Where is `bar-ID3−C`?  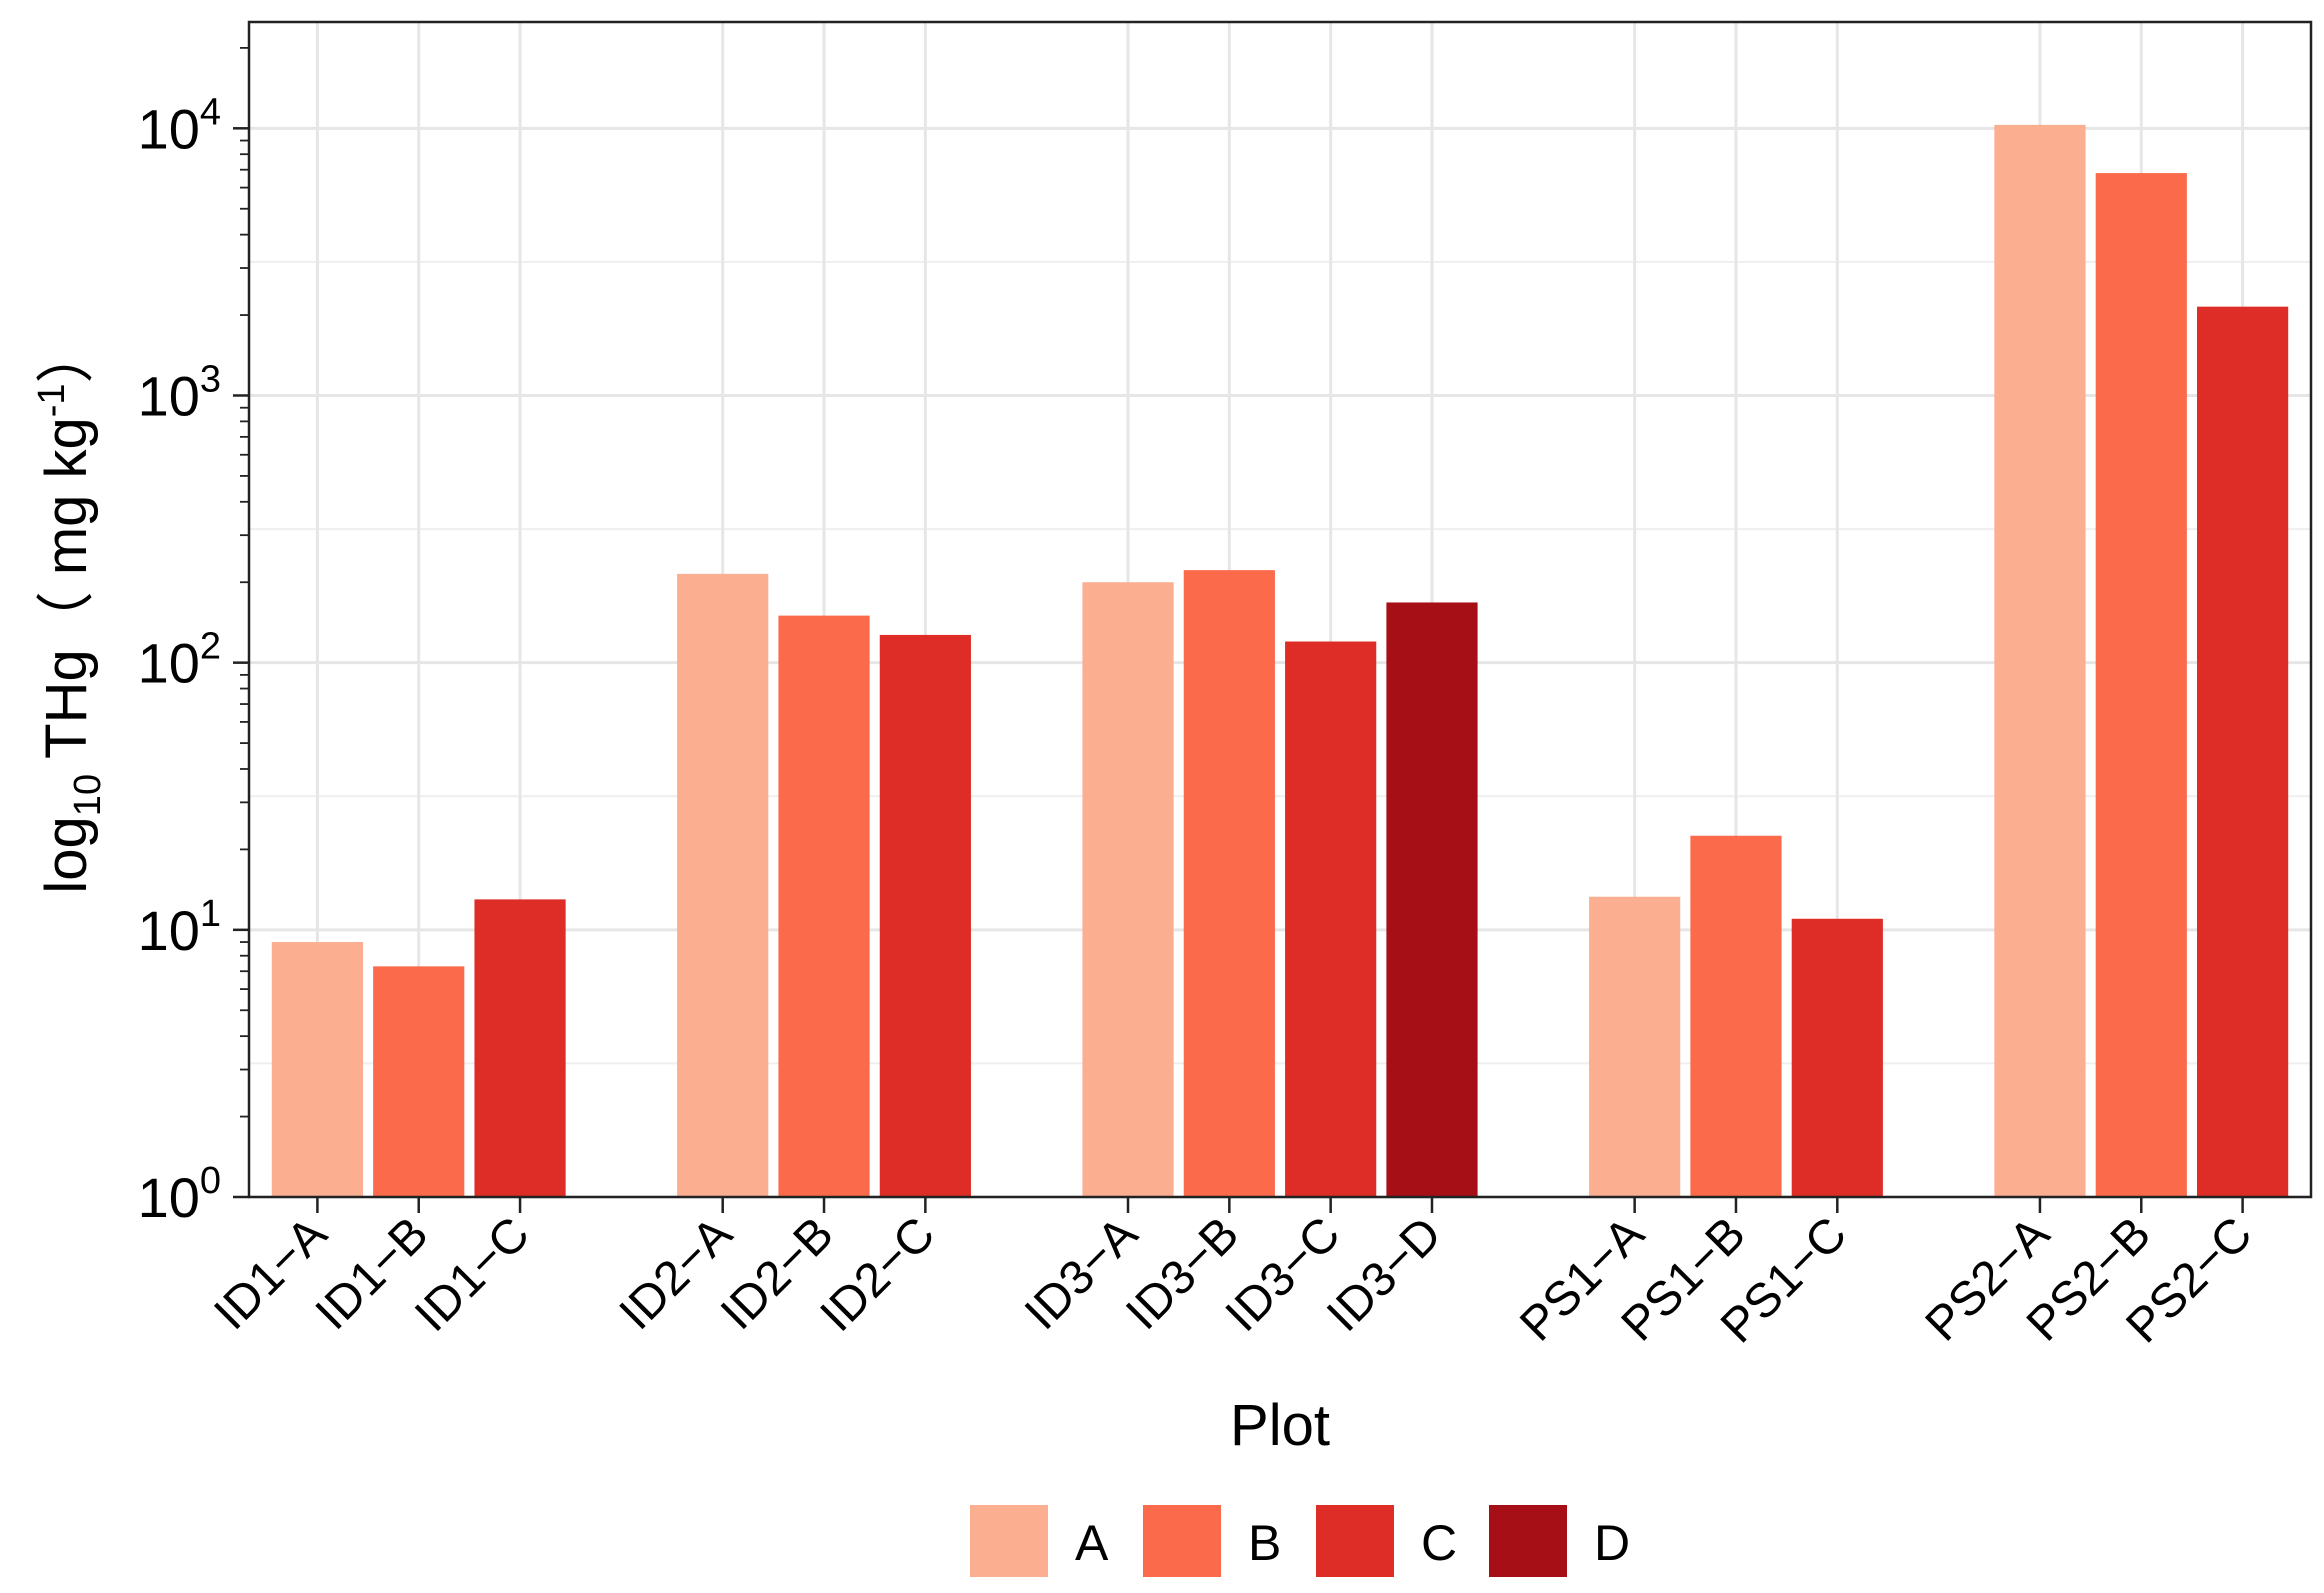 bar-ID3−C is located at coordinates (1331, 919).